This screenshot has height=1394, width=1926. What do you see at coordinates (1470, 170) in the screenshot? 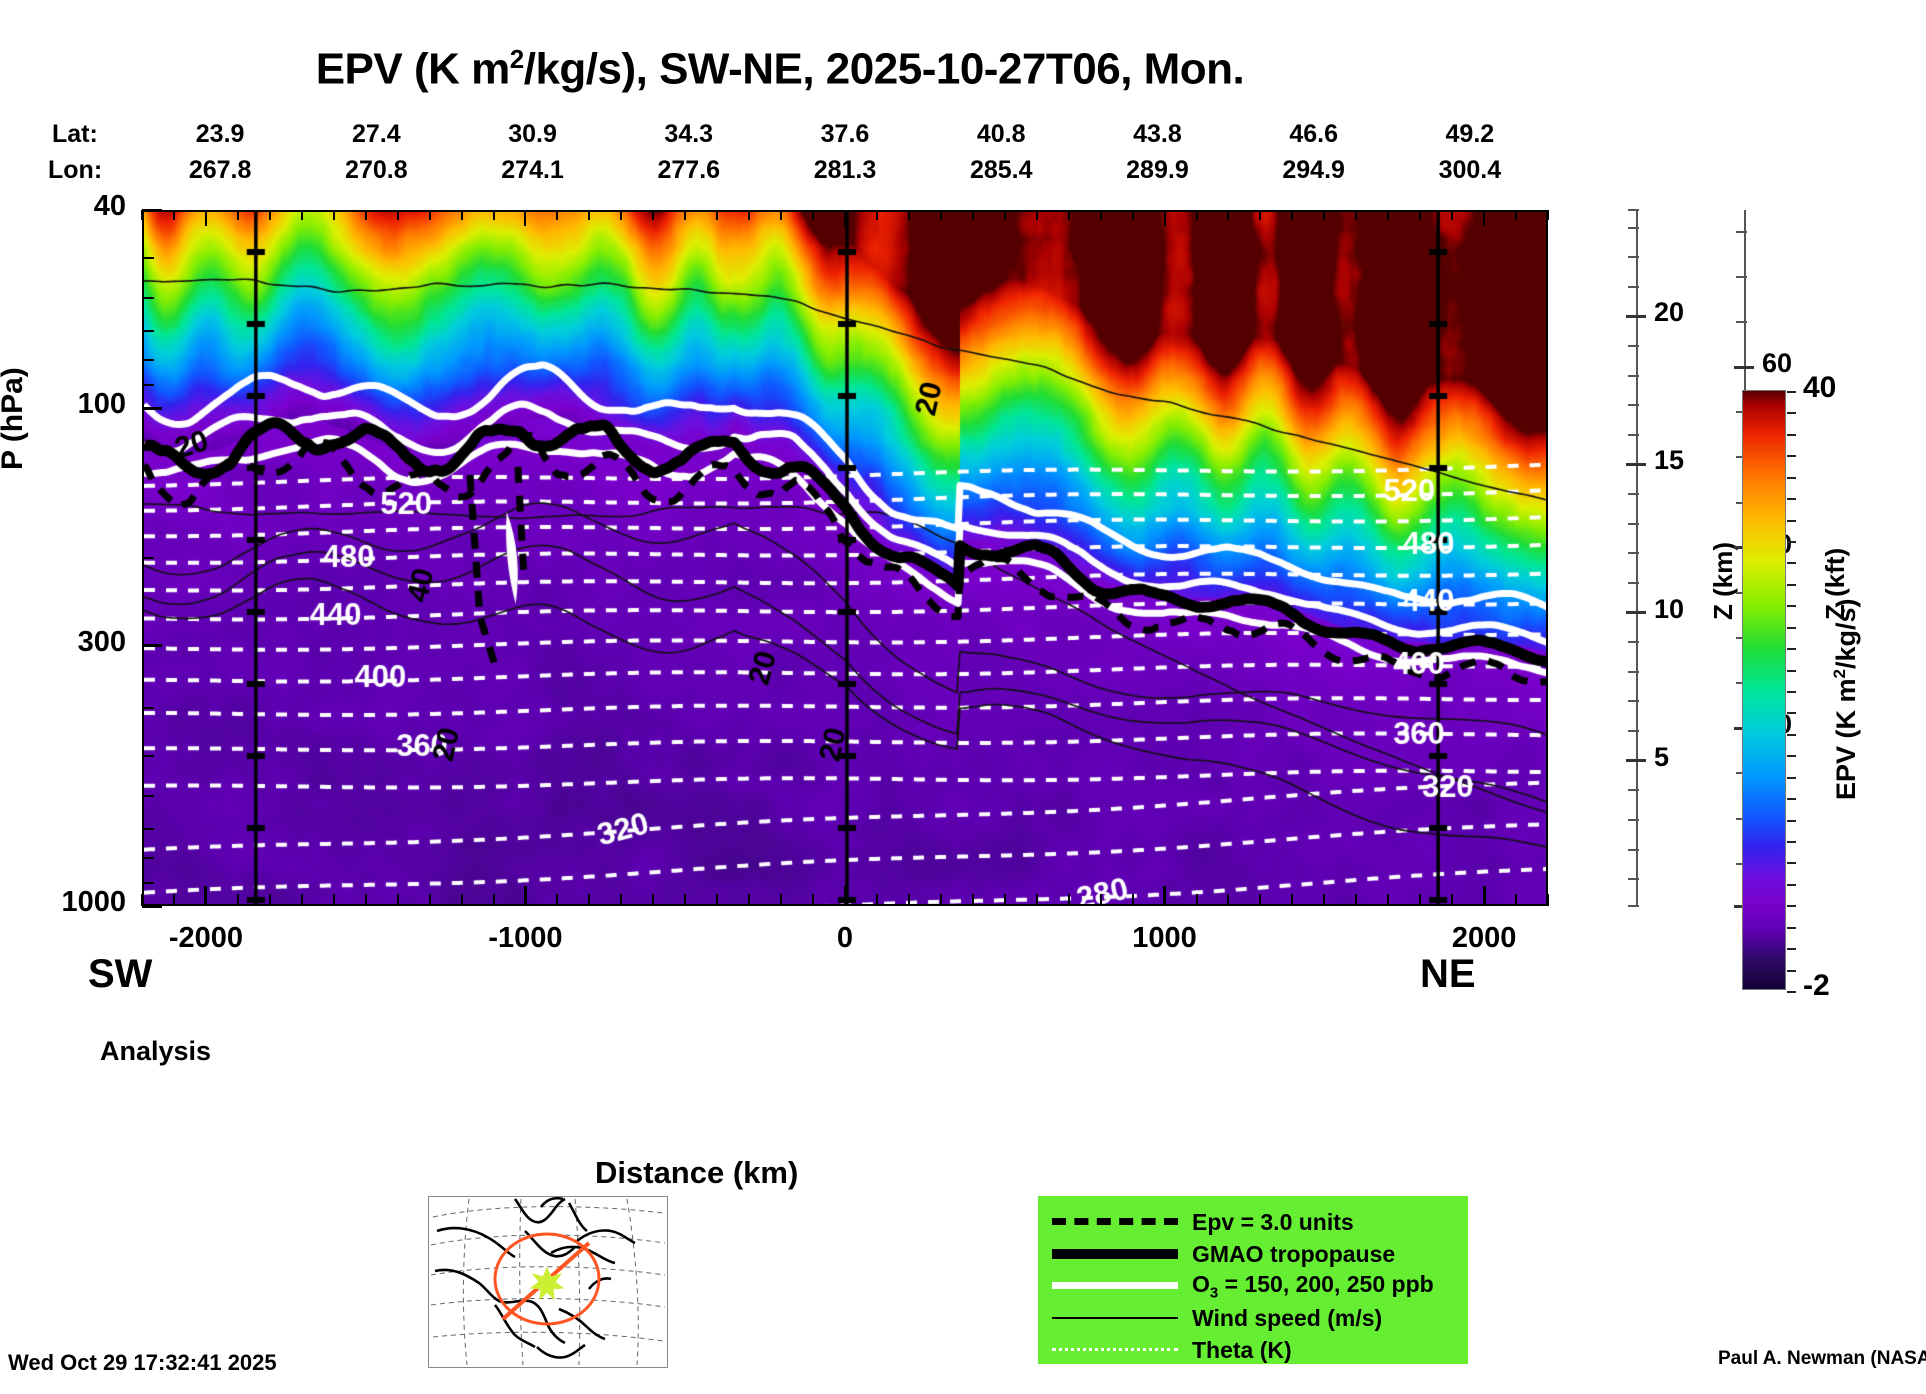
I see `lon-value-8: 300.4` at bounding box center [1470, 170].